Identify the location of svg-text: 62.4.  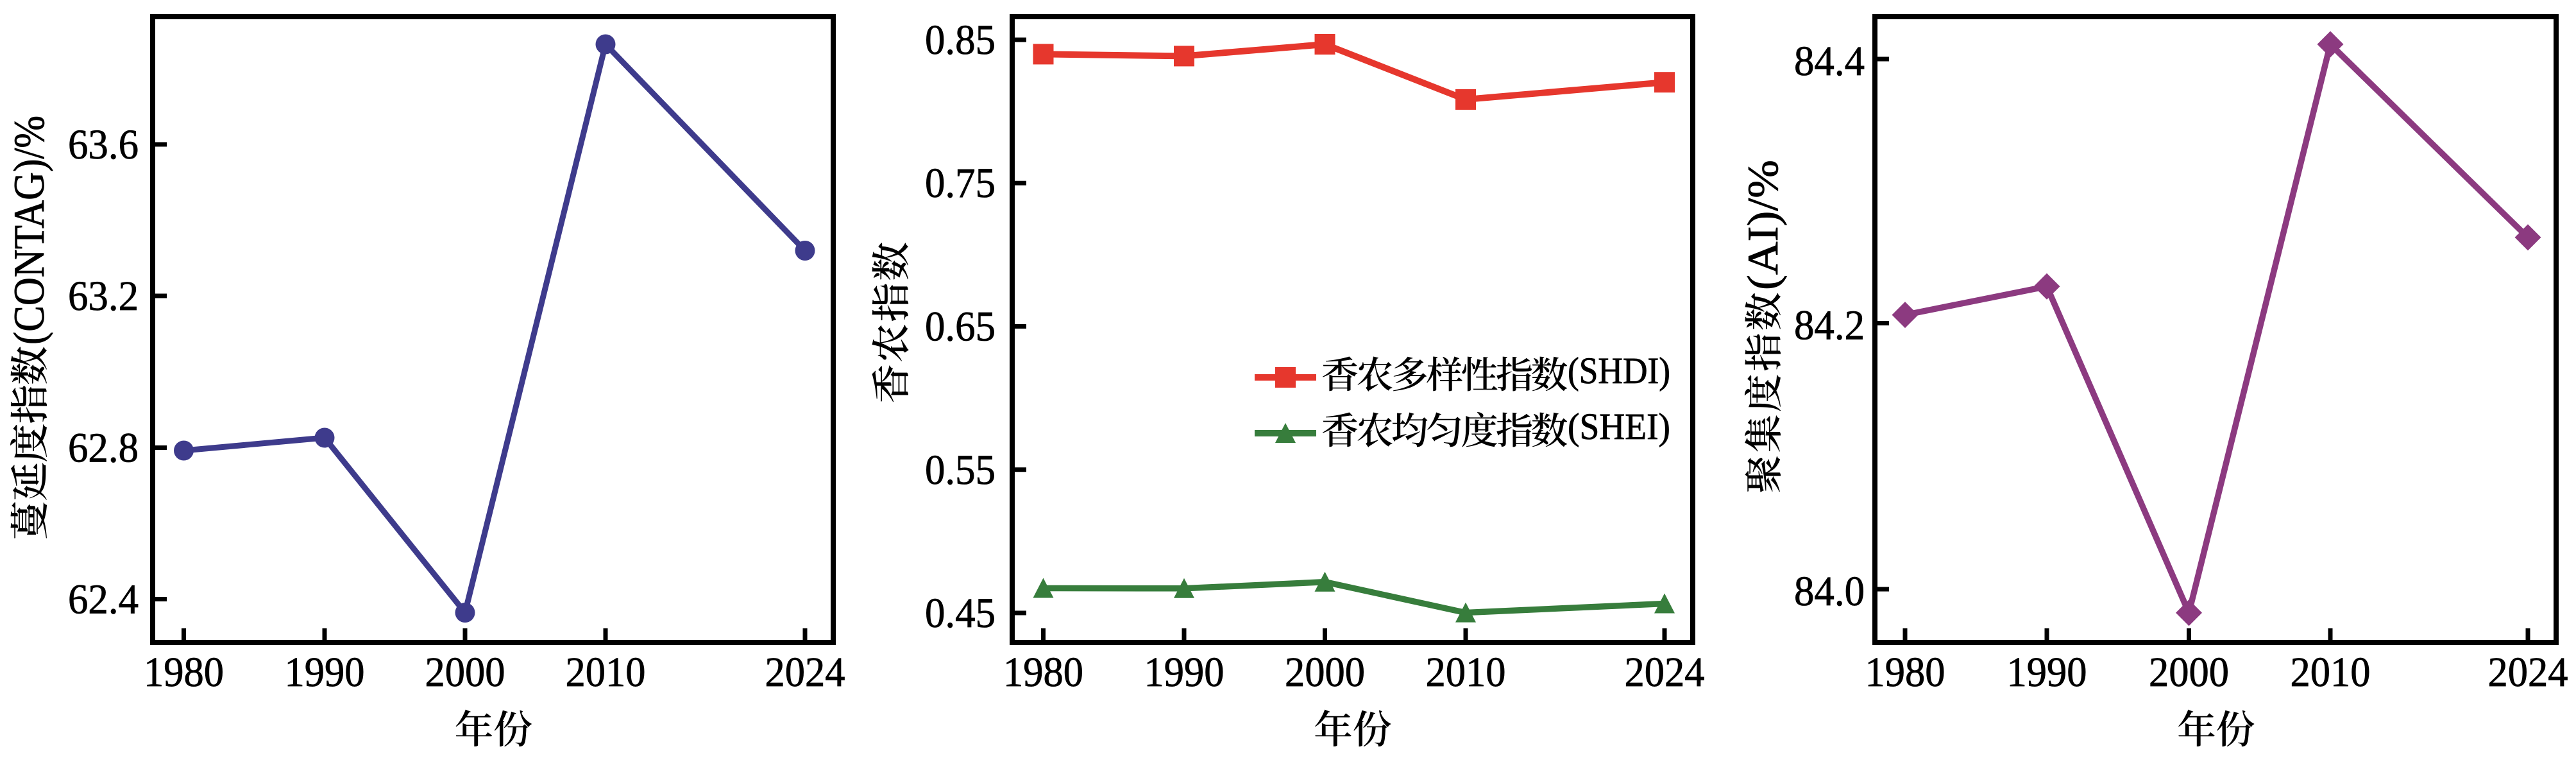
(103, 599).